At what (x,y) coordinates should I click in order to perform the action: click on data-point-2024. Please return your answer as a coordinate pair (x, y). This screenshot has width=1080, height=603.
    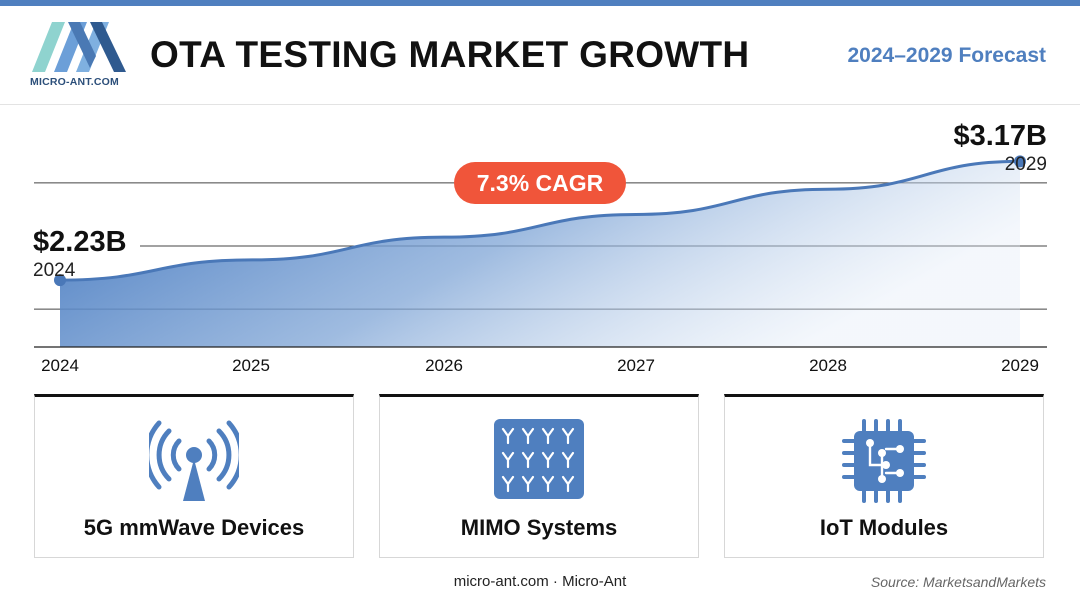
    Looking at the image, I should click on (60, 280).